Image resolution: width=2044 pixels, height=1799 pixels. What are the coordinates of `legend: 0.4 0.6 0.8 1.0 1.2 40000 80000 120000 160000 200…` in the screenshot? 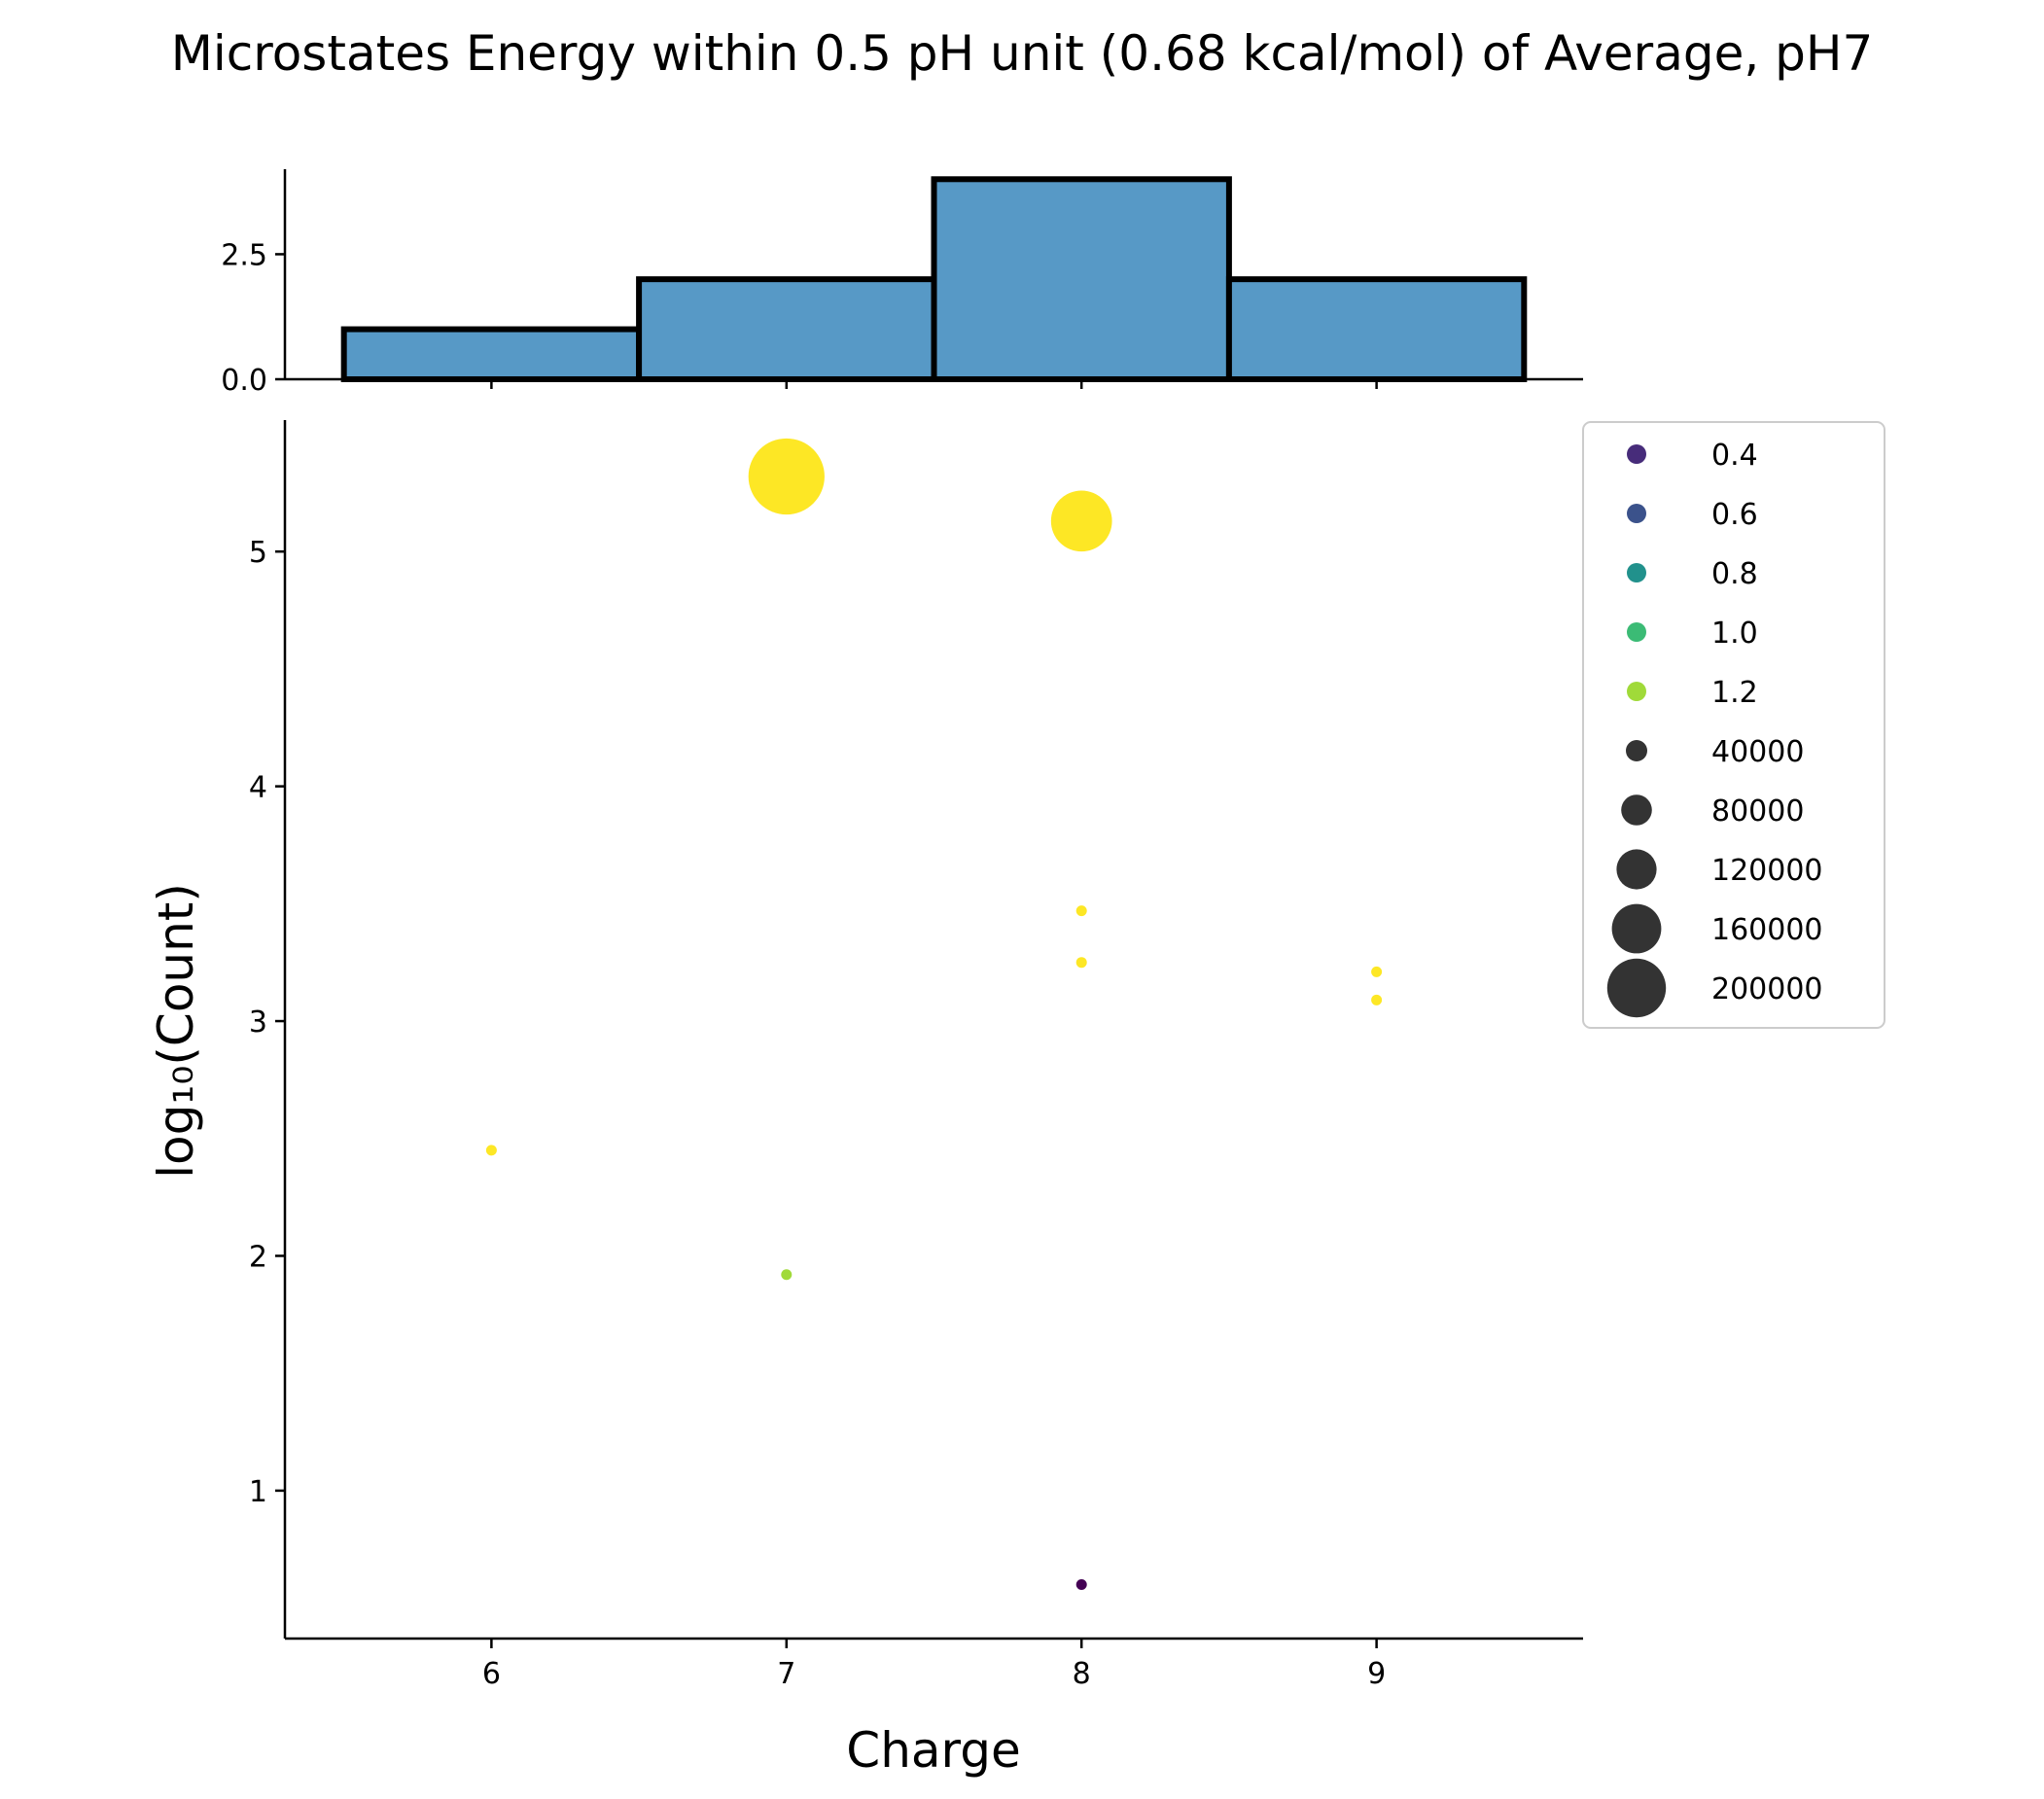 It's located at (1734, 725).